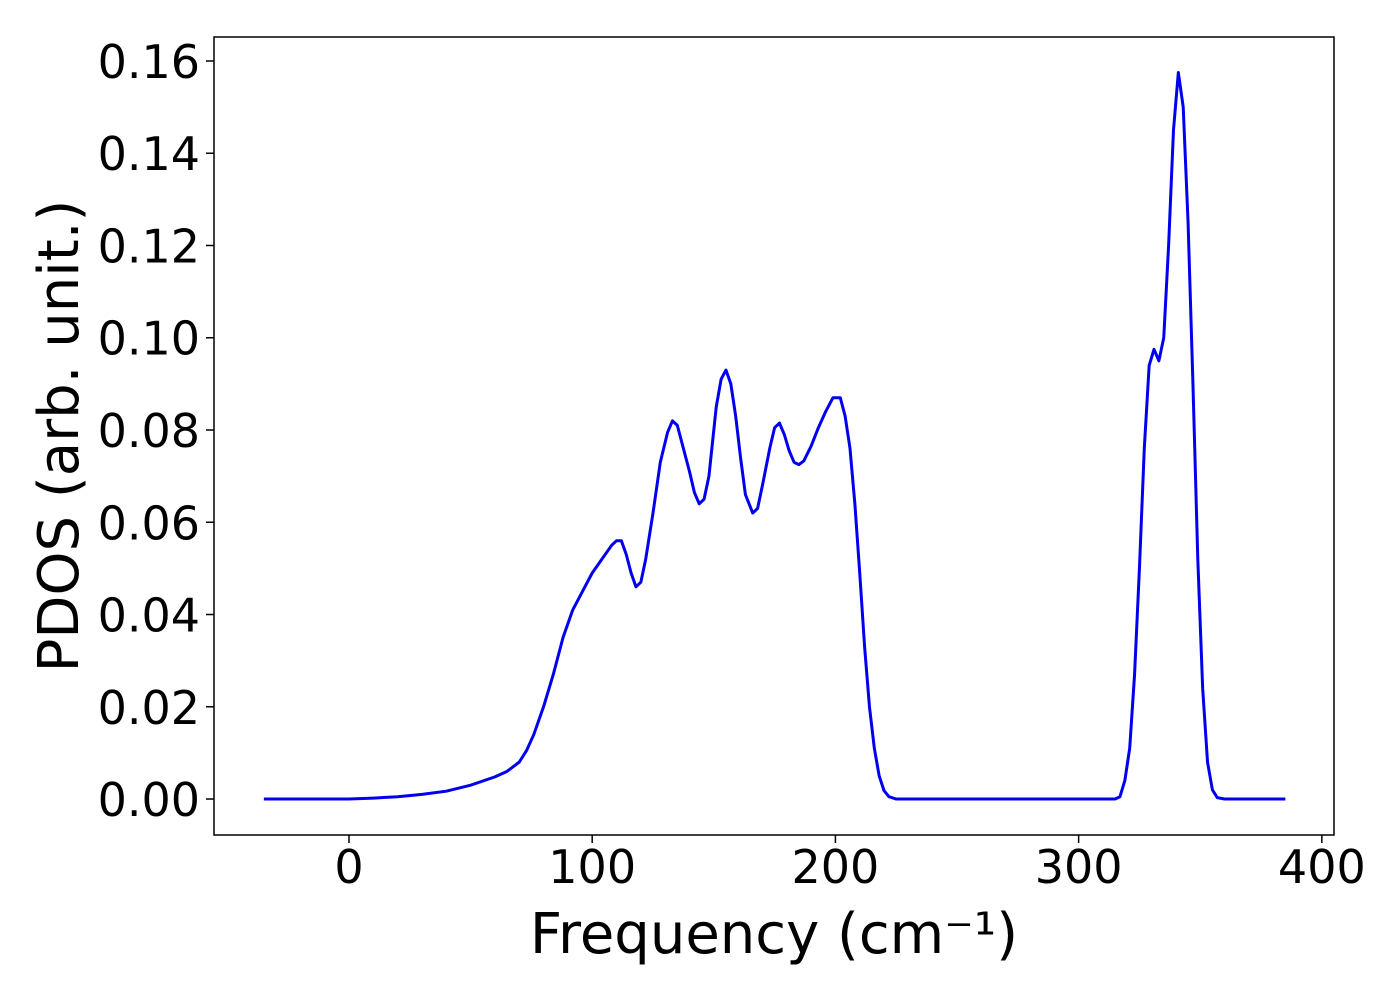 The height and width of the screenshot is (1000, 1400). I want to click on y-tick-label: 0.06, so click(149, 523).